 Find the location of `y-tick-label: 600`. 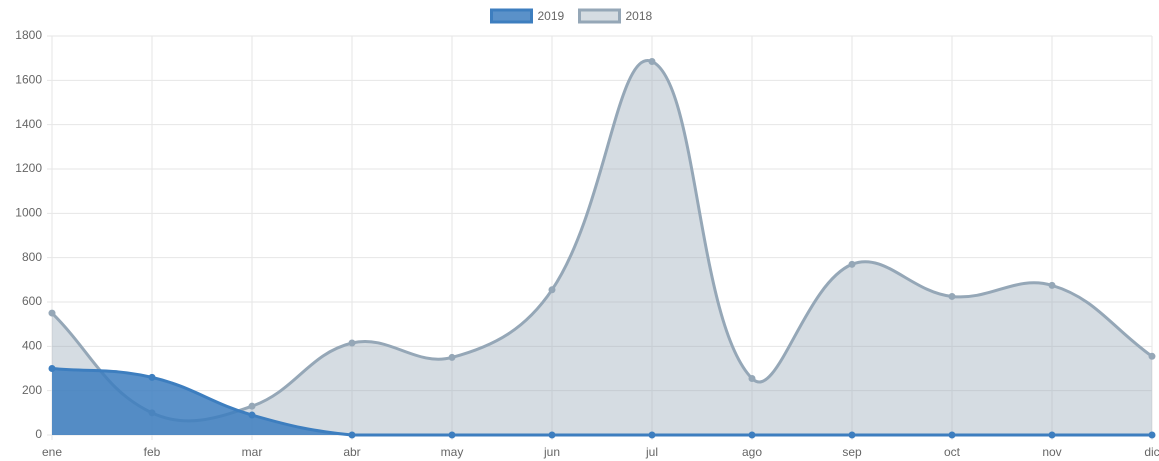

y-tick-label: 600 is located at coordinates (32, 301).